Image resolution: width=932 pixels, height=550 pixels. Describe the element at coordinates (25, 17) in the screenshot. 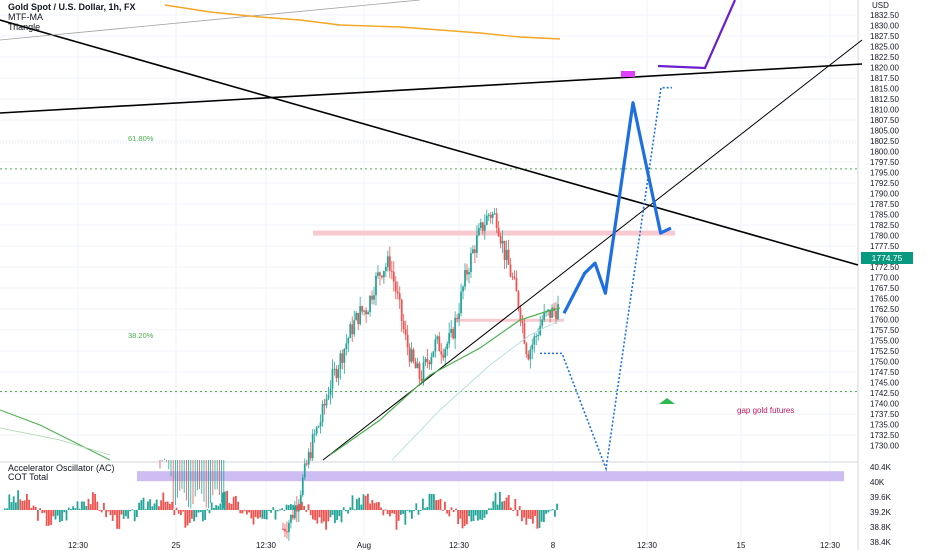

I see `indicator-mtf-ma: MTF-MA` at that location.